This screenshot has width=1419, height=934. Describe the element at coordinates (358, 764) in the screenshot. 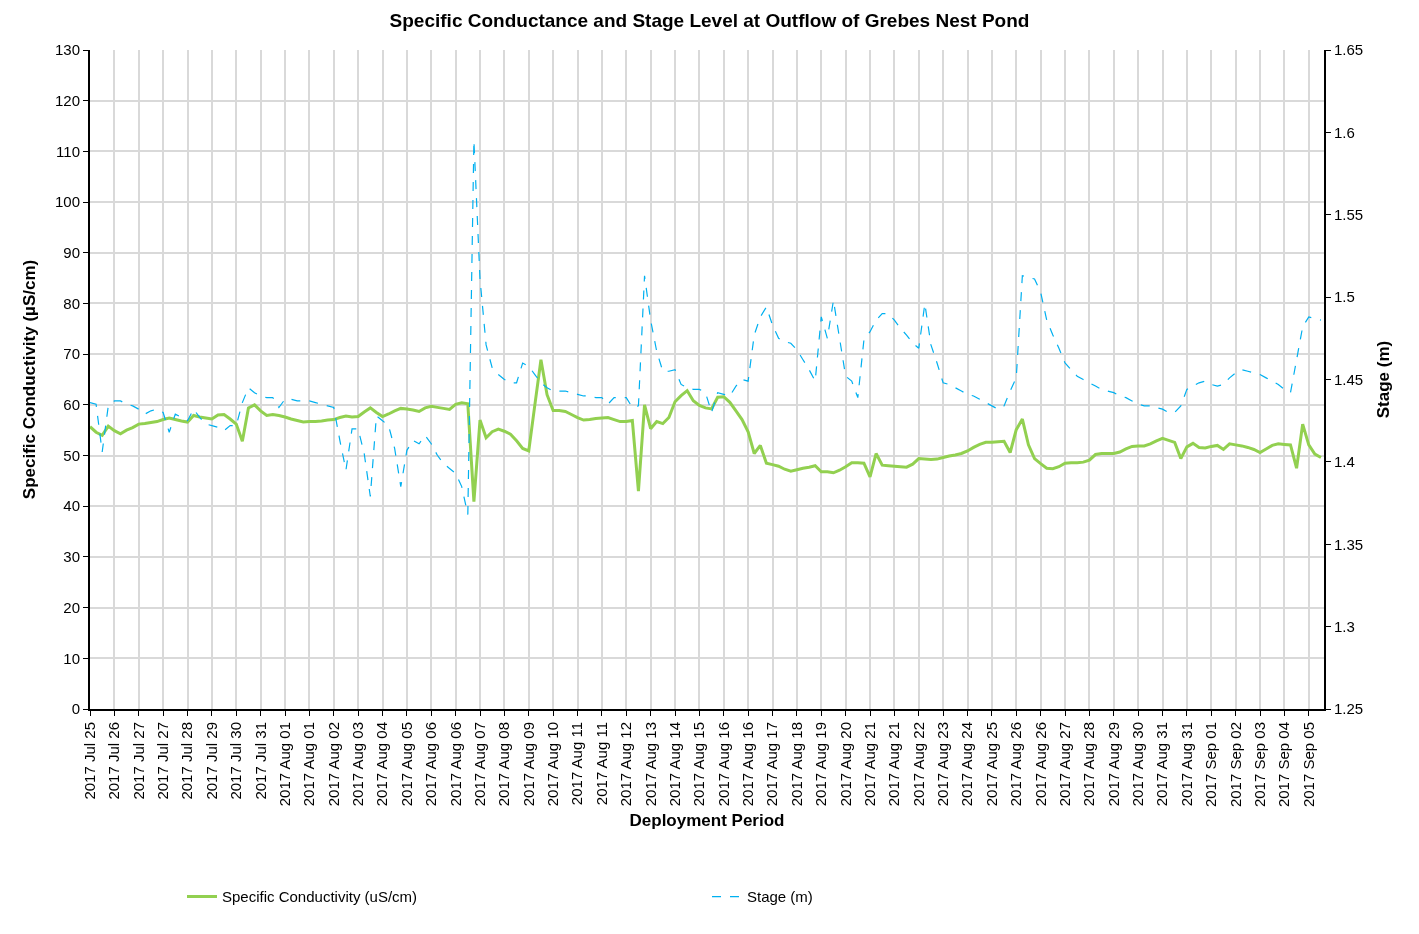

I see `x-tick-label: 2017 Aug 03` at that location.